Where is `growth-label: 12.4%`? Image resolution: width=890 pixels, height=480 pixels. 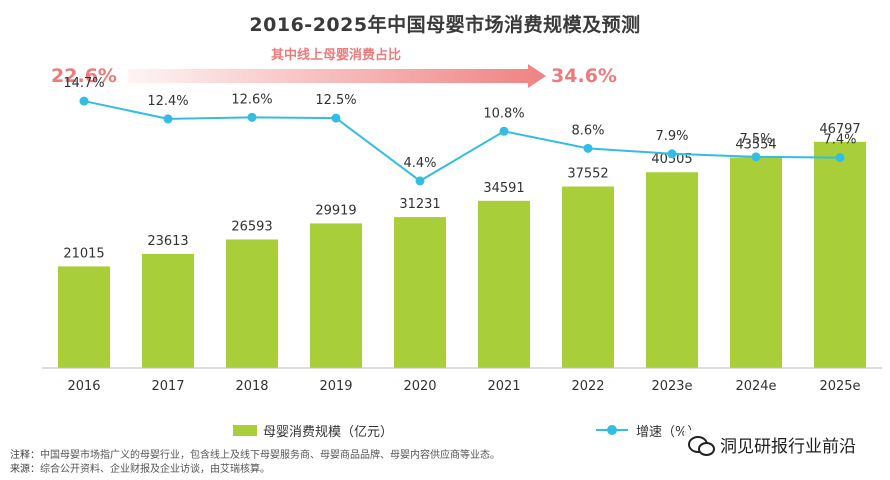 growth-label: 12.4% is located at coordinates (167, 101).